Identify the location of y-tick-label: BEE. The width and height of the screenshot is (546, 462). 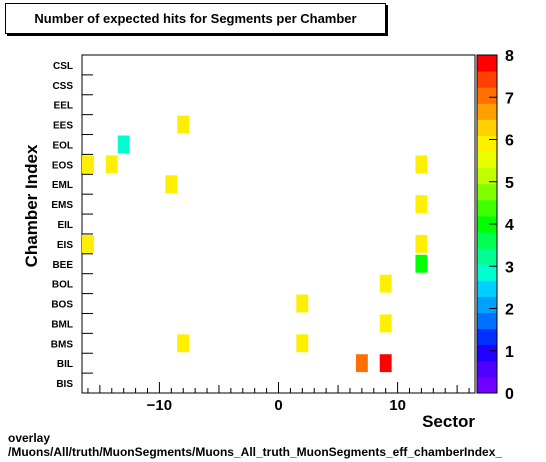
(62, 265).